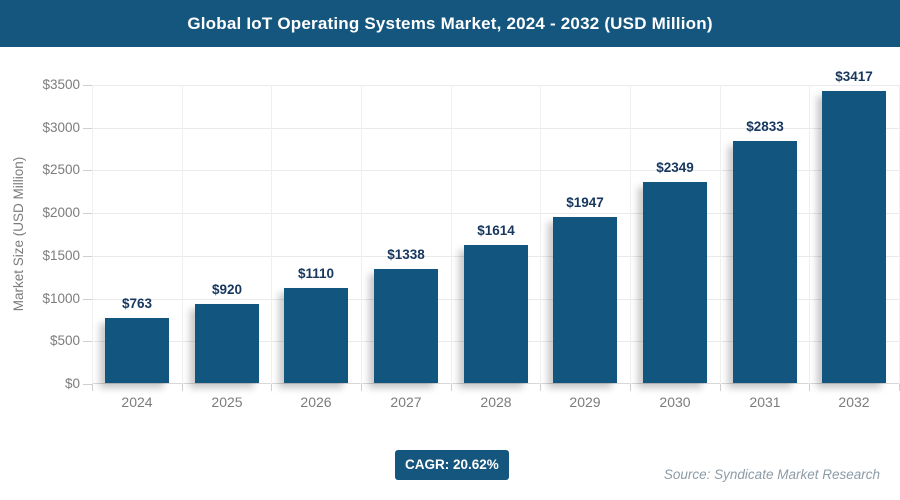  What do you see at coordinates (61, 212) in the screenshot?
I see `y-tick-label: $2000` at bounding box center [61, 212].